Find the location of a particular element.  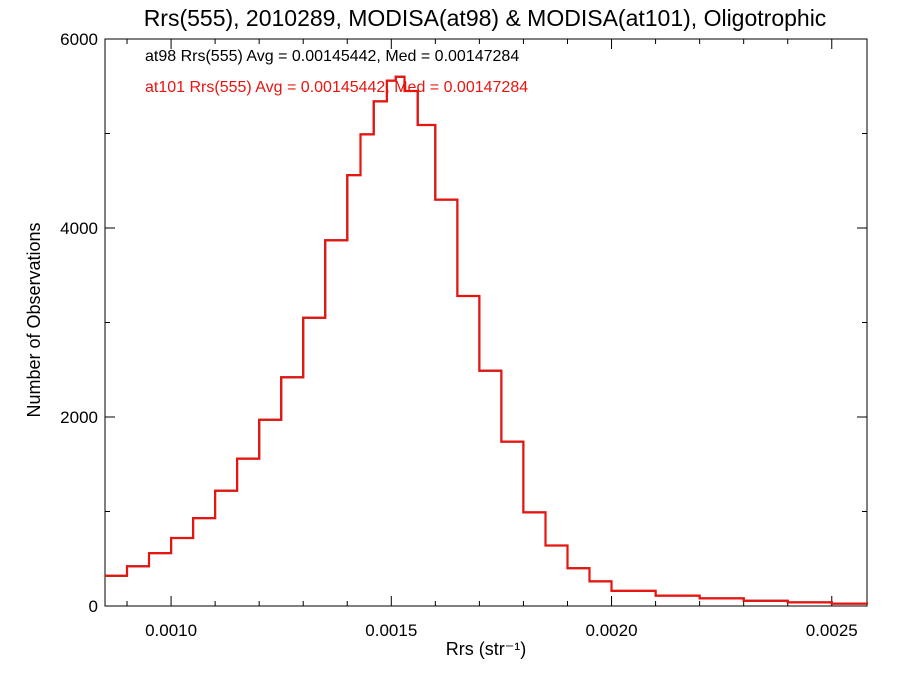

y-axis-label: Number of Observations is located at coordinates (34, 319).